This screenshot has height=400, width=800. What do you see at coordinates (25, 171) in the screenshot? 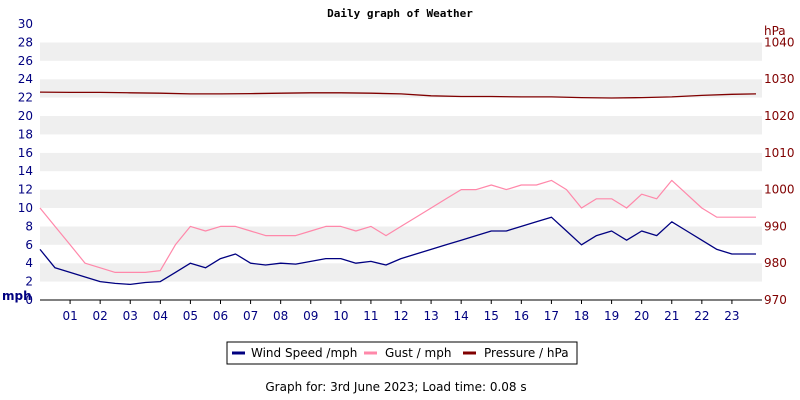
I see `left-tick-label: 14` at bounding box center [25, 171].